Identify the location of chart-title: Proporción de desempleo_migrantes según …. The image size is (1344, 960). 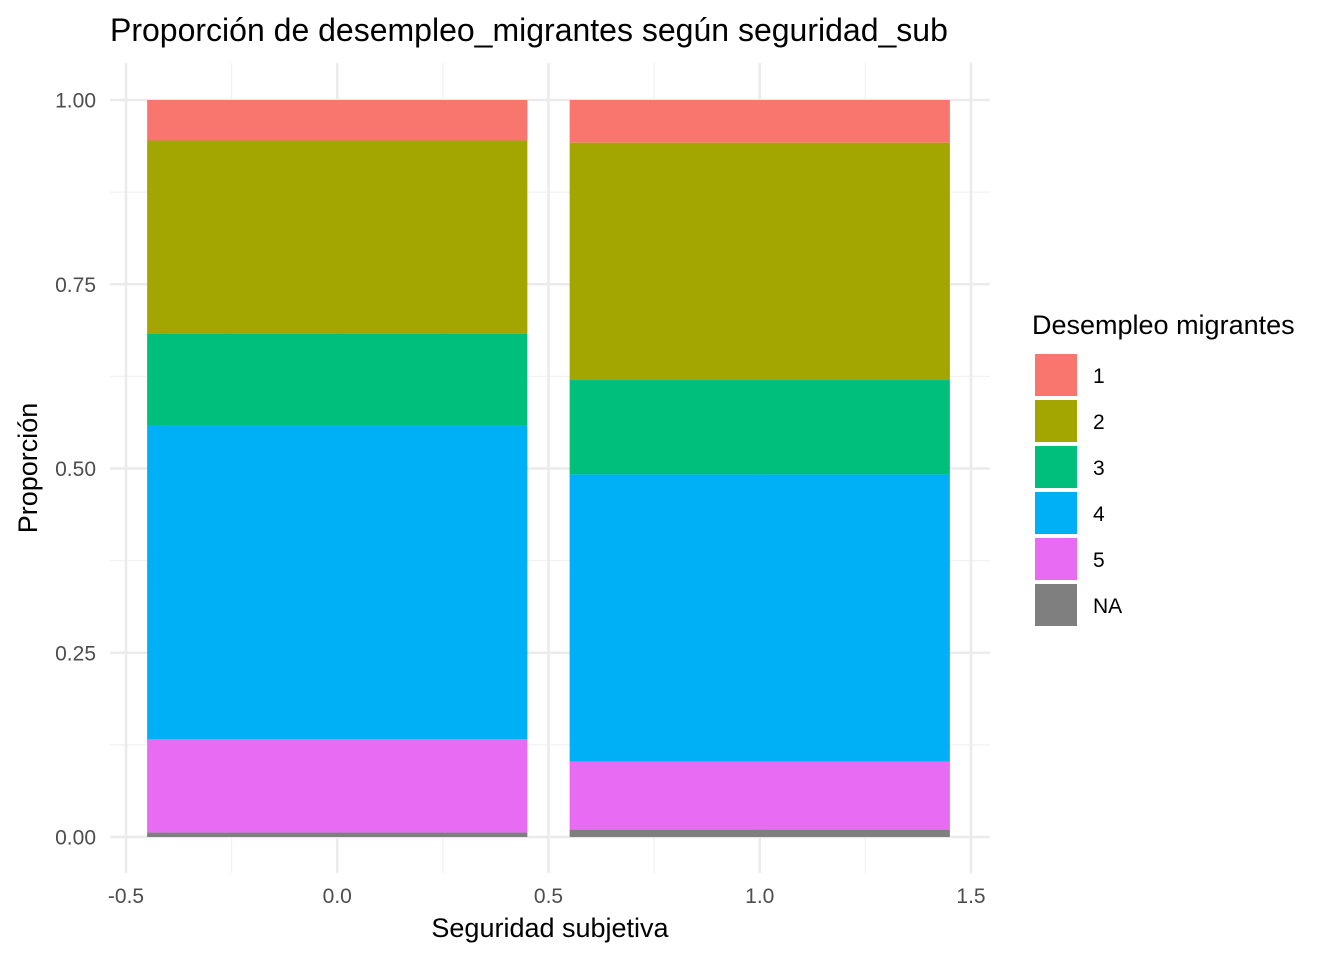
(529, 30).